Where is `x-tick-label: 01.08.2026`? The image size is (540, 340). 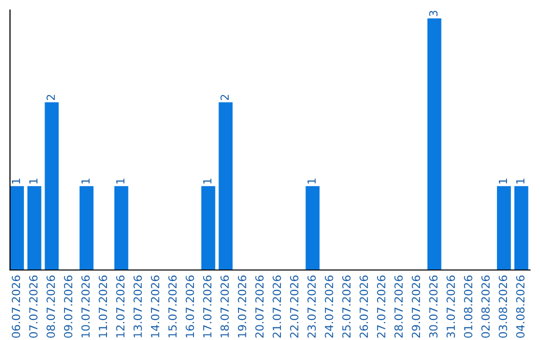
x-tick-label: 01.08.2026 is located at coordinates (468, 307).